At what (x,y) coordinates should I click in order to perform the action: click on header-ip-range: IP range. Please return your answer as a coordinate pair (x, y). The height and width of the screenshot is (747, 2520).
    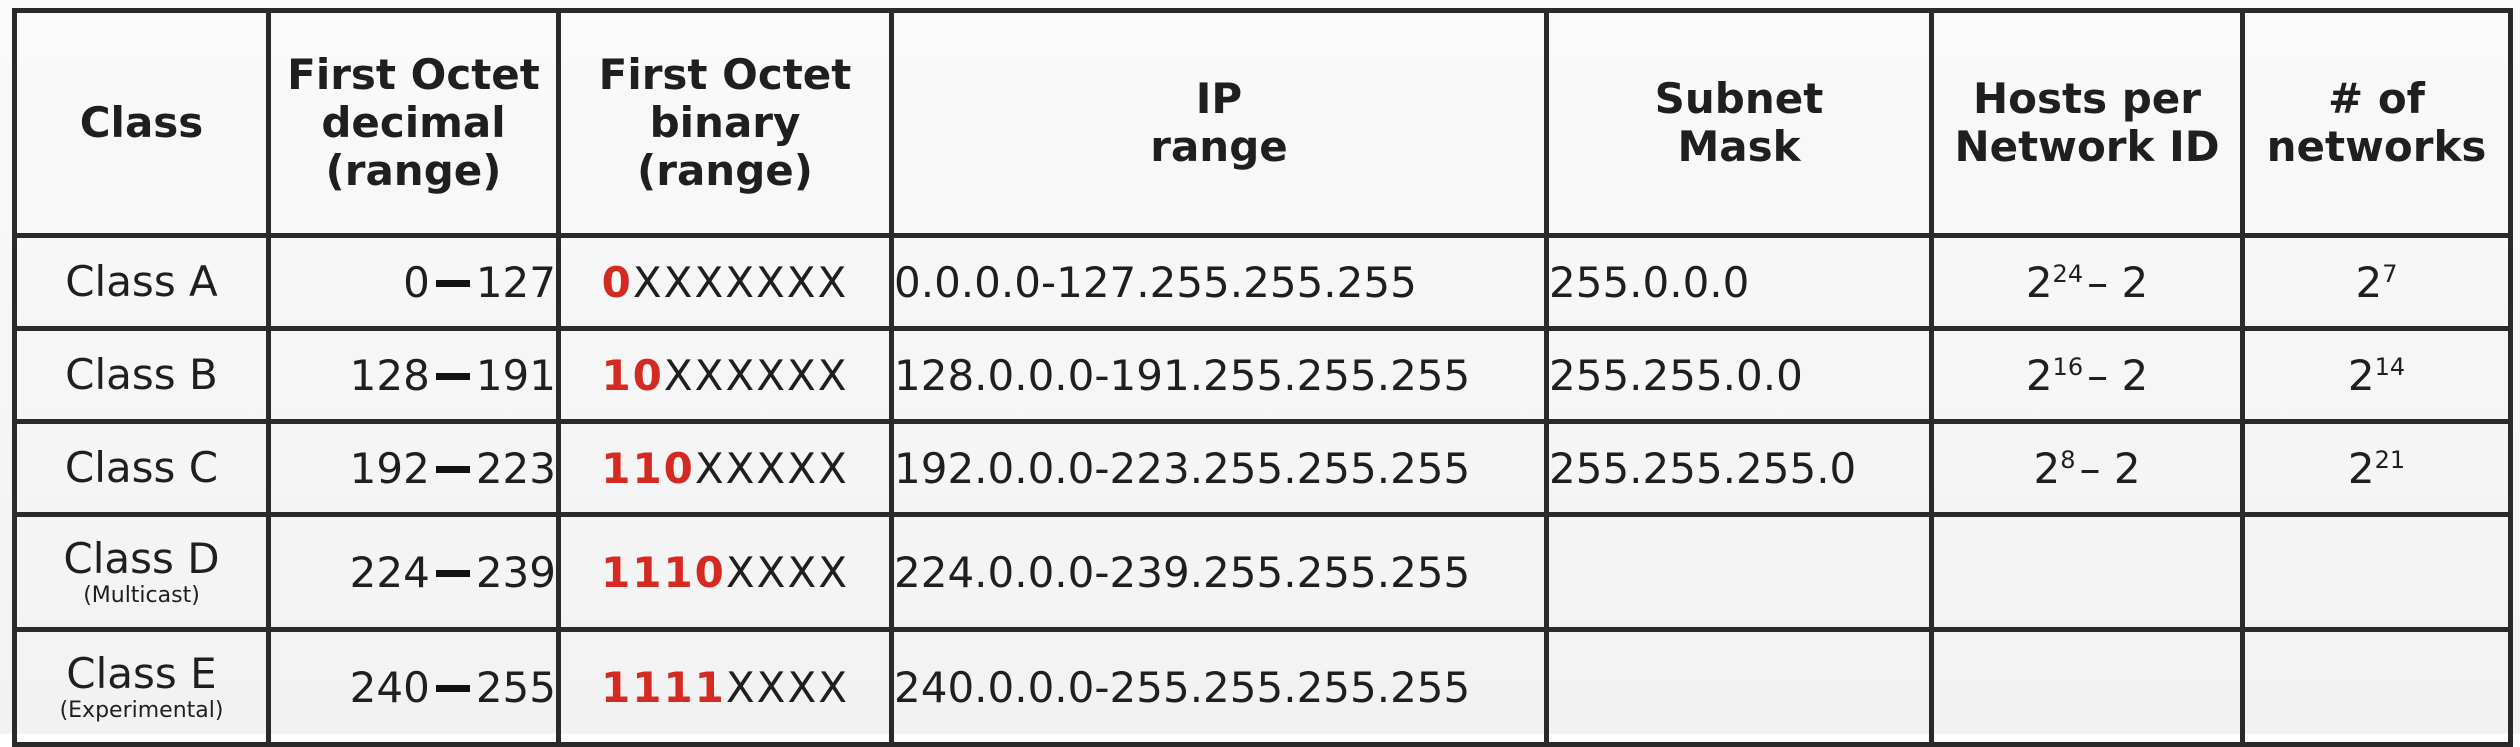
    Looking at the image, I should click on (1219, 123).